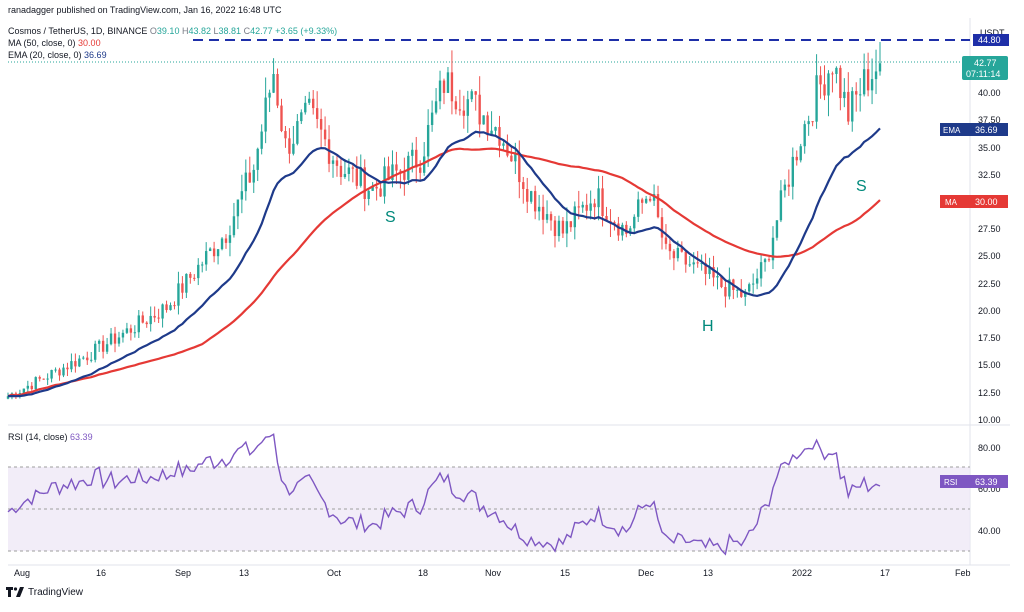  What do you see at coordinates (986, 129) in the screenshot?
I see `ema-value-tag` at bounding box center [986, 129].